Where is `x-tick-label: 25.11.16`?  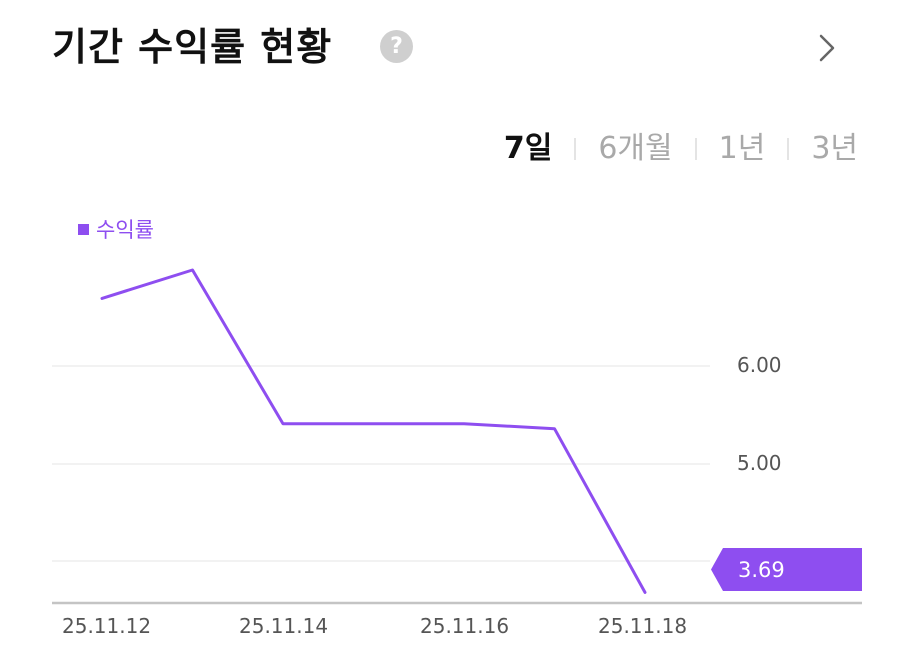
x-tick-label: 25.11.16 is located at coordinates (465, 626).